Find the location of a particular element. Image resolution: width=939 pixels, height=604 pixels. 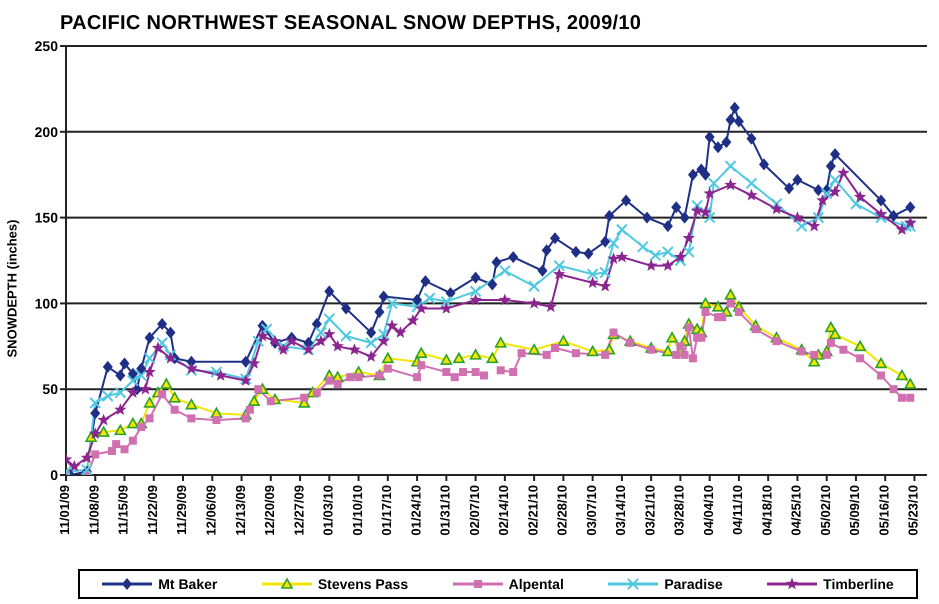

legend-label: Stevens Pass is located at coordinates (363, 584).